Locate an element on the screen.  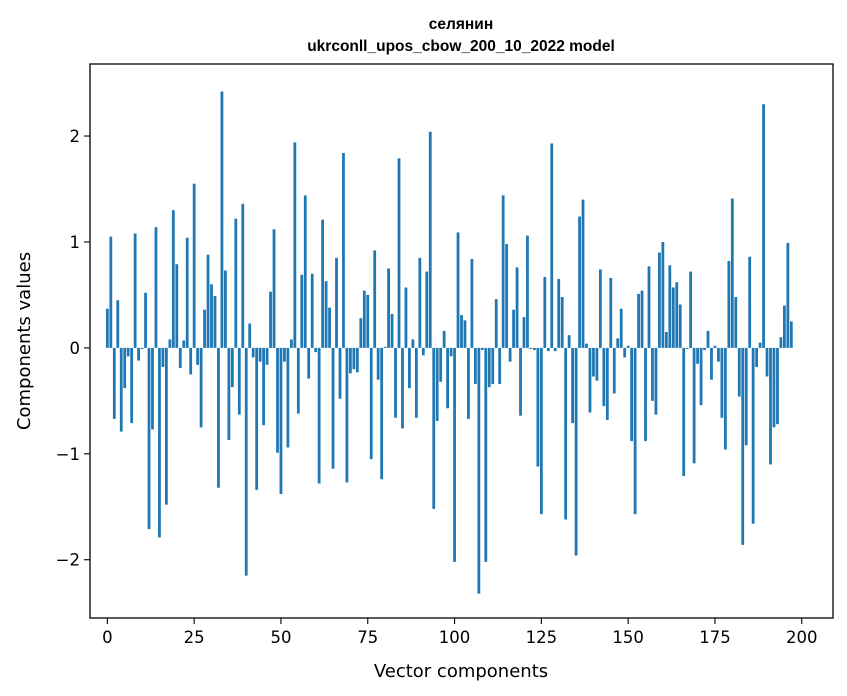
x-axis-ticks: 0 25 50 75 100 125 150 175 200 is located at coordinates (460, 632).